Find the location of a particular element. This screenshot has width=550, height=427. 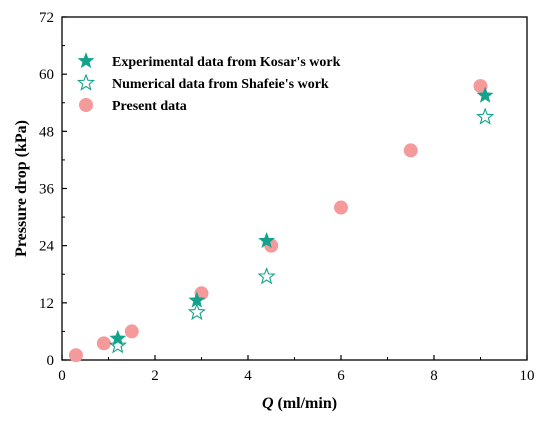

x-tick-label: 2 is located at coordinates (155, 376).